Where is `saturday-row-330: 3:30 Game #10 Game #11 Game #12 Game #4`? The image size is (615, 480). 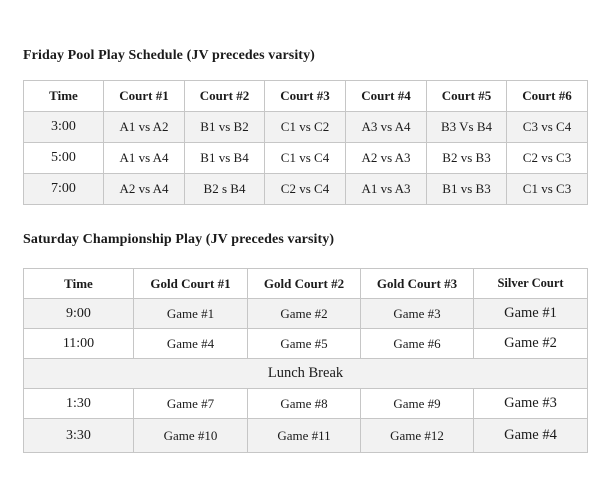
saturday-row-330: 3:30 Game #10 Game #11 Game #12 Game #4 is located at coordinates (305, 435).